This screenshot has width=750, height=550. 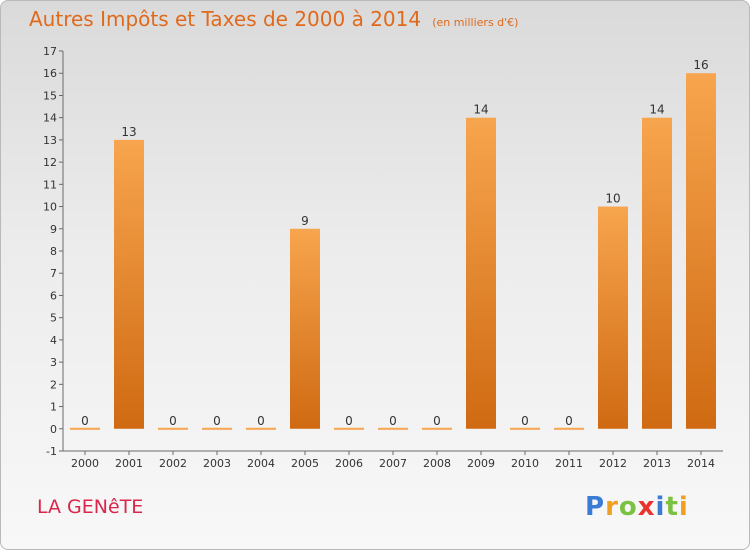 What do you see at coordinates (569, 463) in the screenshot?
I see `x-tick-label-2011: 2011` at bounding box center [569, 463].